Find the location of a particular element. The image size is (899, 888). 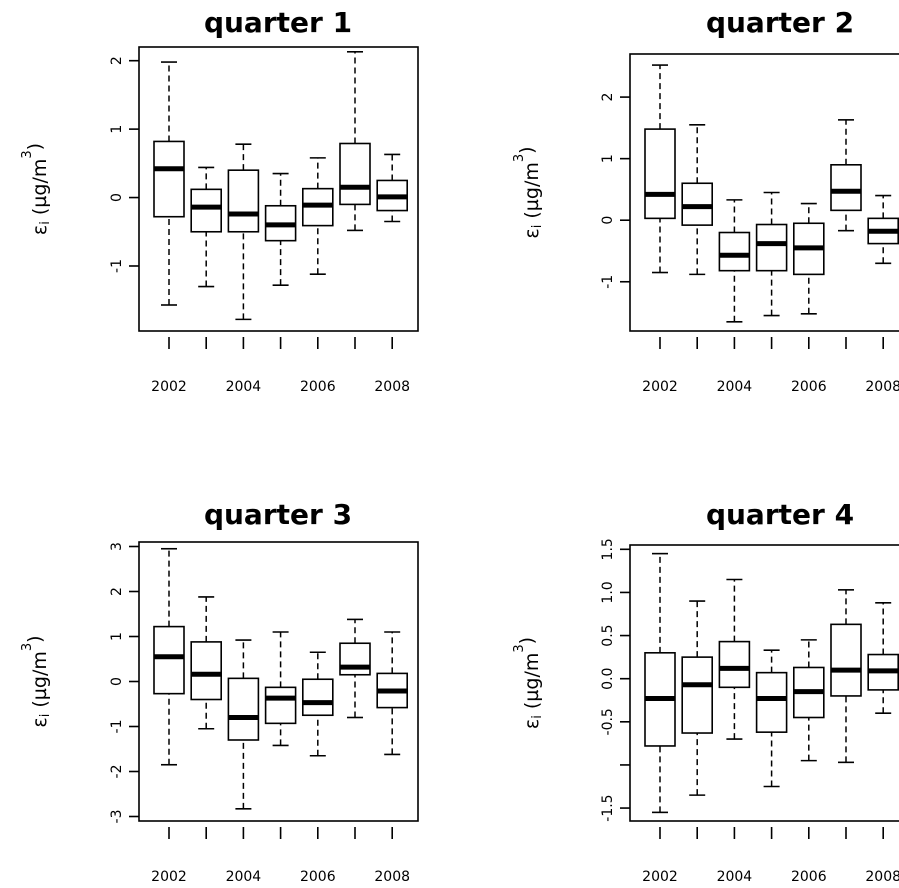

panel-title: quarter 4 is located at coordinates (780, 514).